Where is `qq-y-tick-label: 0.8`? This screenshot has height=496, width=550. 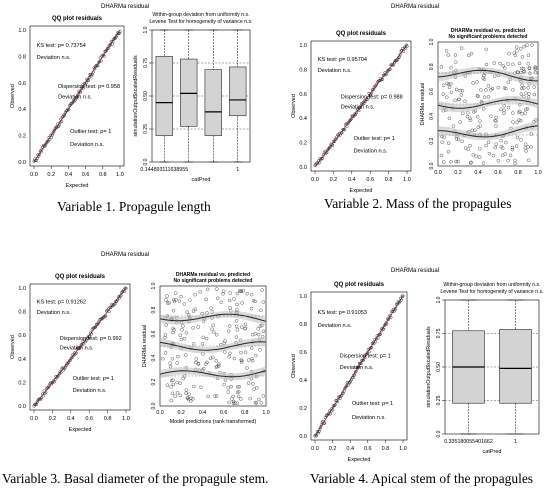
qq-y-tick-label: 0.8 is located at coordinates (303, 325).